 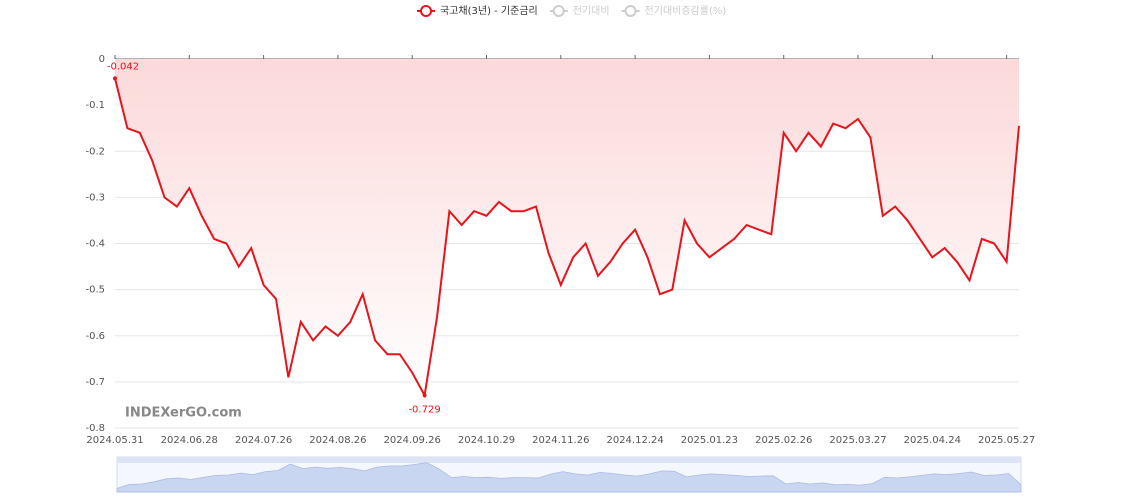 What do you see at coordinates (857, 440) in the screenshot?
I see `x-tick-label: 2025.03.27` at bounding box center [857, 440].